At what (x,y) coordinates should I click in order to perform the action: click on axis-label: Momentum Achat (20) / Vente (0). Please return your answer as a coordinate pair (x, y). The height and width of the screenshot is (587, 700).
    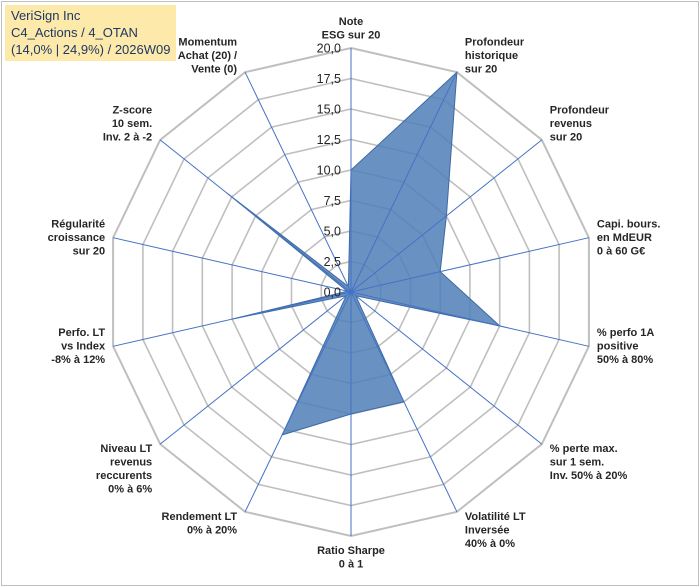
    Looking at the image, I should click on (208, 56).